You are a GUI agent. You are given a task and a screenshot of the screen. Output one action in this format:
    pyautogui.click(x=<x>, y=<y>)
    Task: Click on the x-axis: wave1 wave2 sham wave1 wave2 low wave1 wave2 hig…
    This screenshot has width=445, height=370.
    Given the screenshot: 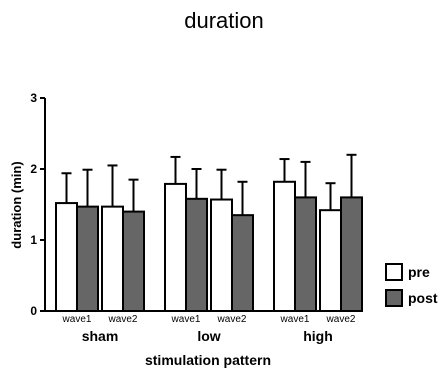 What is the action you would take?
    pyautogui.click(x=203, y=327)
    